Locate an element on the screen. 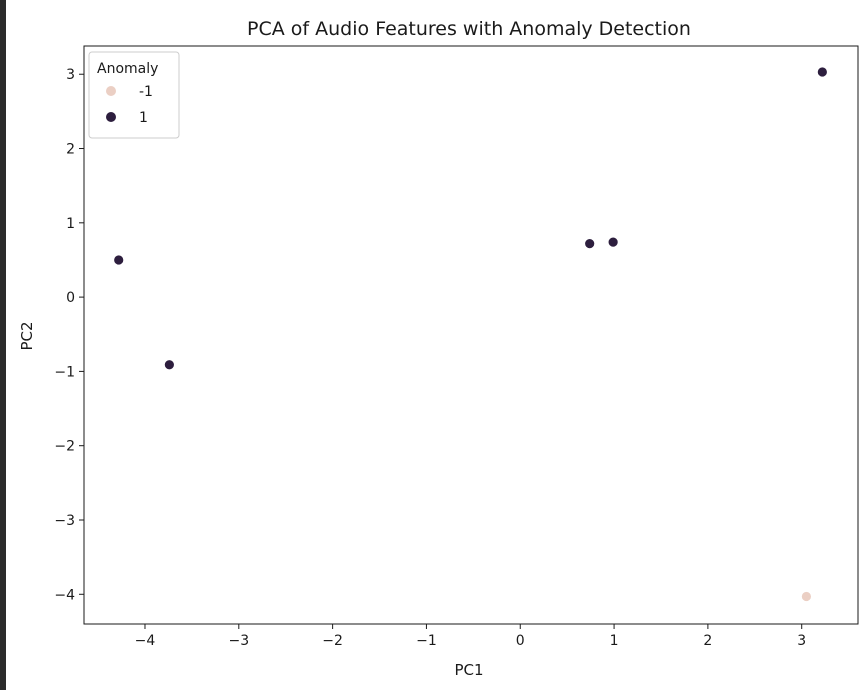  legend-title: Anomaly is located at coordinates (127, 69).